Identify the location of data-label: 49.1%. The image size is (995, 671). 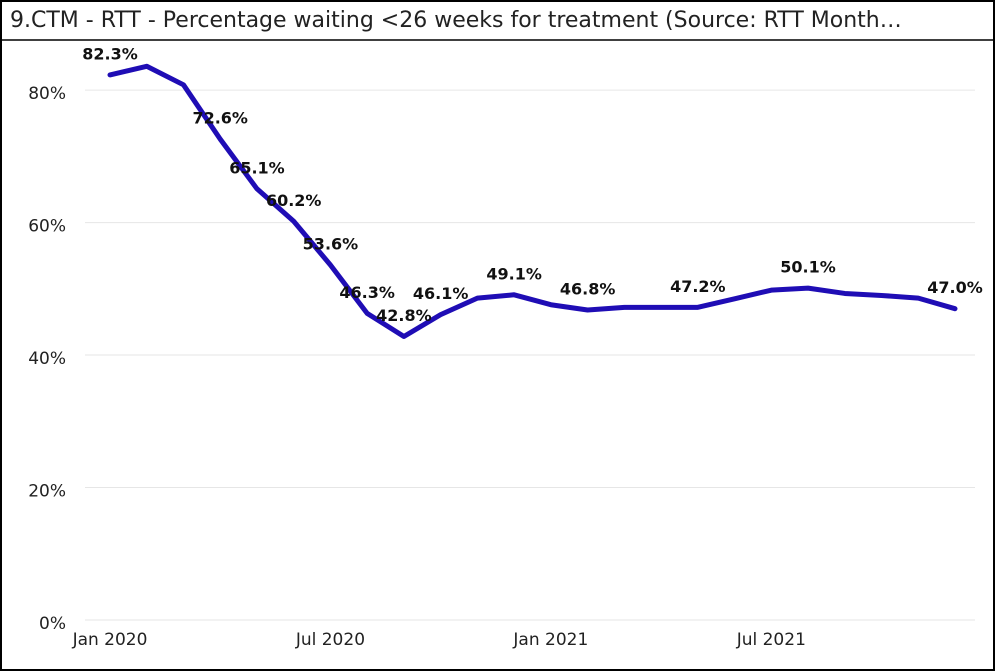
(514, 273).